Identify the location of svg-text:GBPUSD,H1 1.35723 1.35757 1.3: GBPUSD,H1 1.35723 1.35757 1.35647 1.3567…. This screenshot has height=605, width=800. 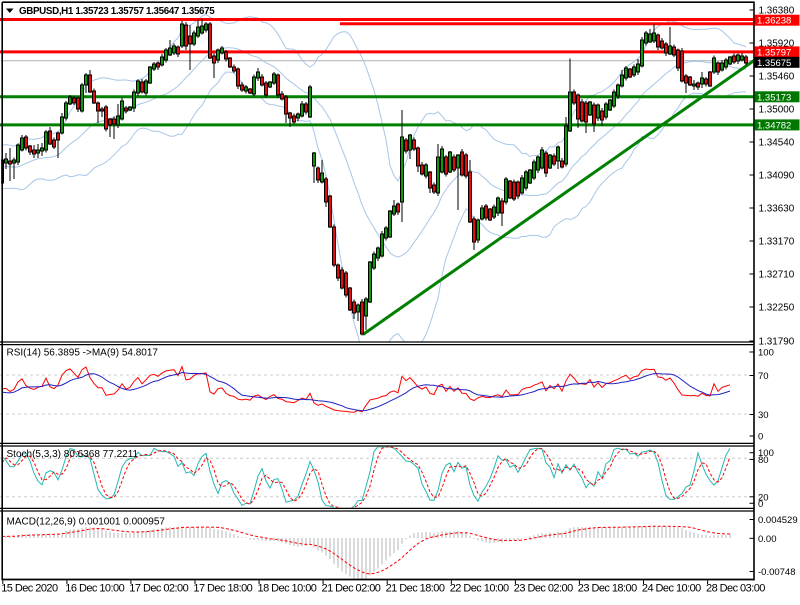
(117, 11).